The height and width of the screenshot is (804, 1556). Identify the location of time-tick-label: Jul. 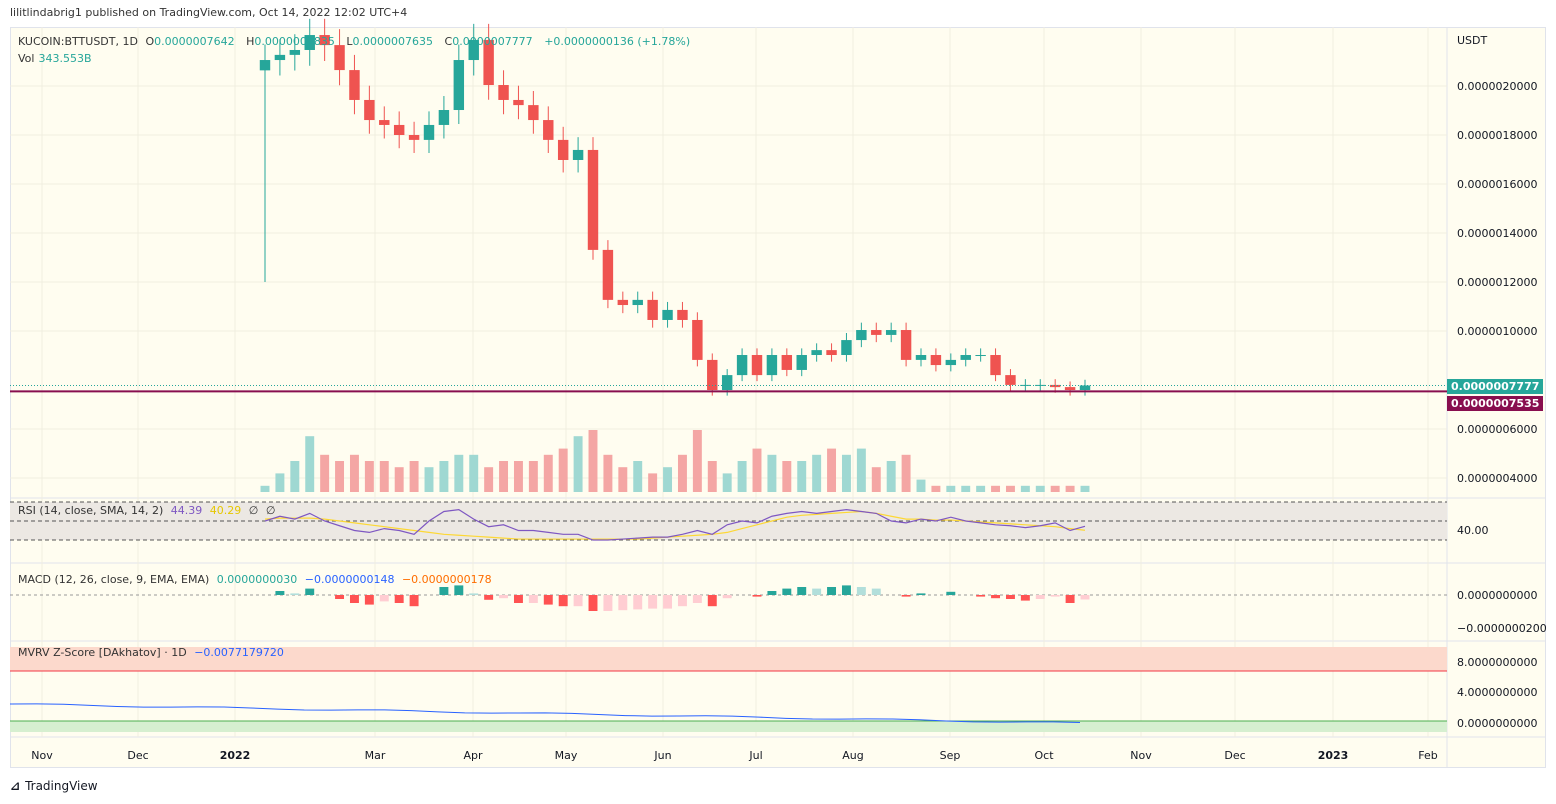
(755, 755).